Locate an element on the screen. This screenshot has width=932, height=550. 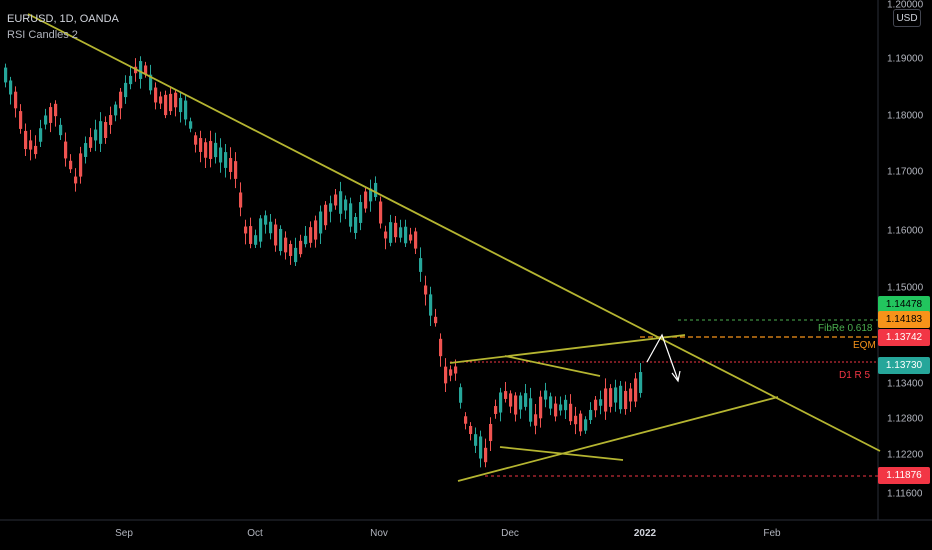
price-axis-tick: 1.18000 is located at coordinates (905, 116).